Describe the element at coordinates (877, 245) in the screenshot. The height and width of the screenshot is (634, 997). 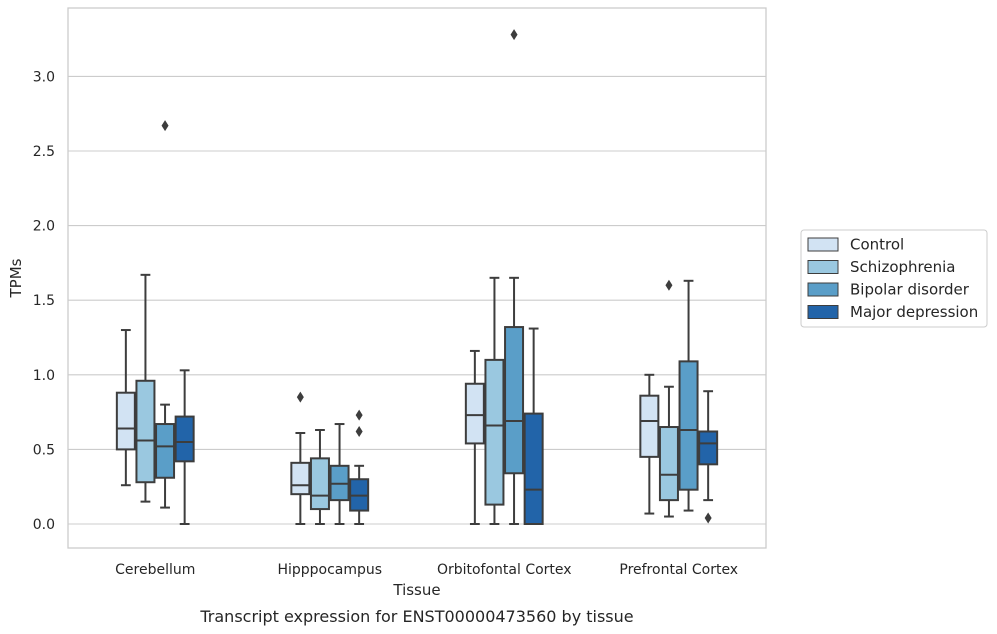
I see `legend-label: Control` at that location.